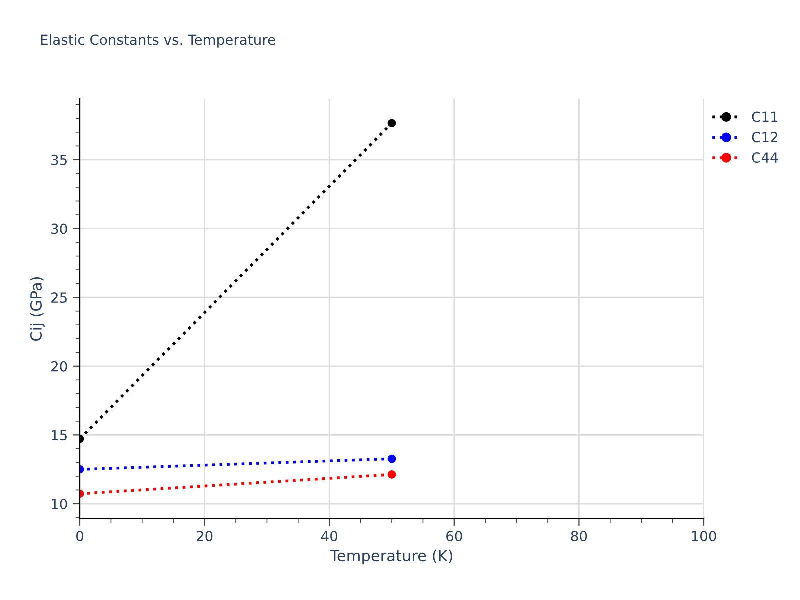 Image resolution: width=800 pixels, height=600 pixels. I want to click on y-tick-label: 25, so click(59, 298).